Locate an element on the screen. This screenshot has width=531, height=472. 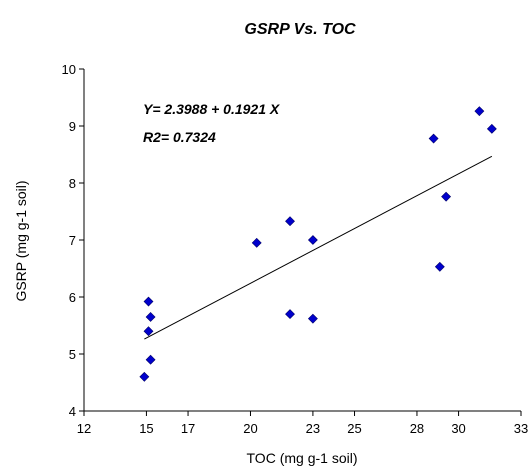
chart-title: GSRP Vs. TOC is located at coordinates (300, 29).